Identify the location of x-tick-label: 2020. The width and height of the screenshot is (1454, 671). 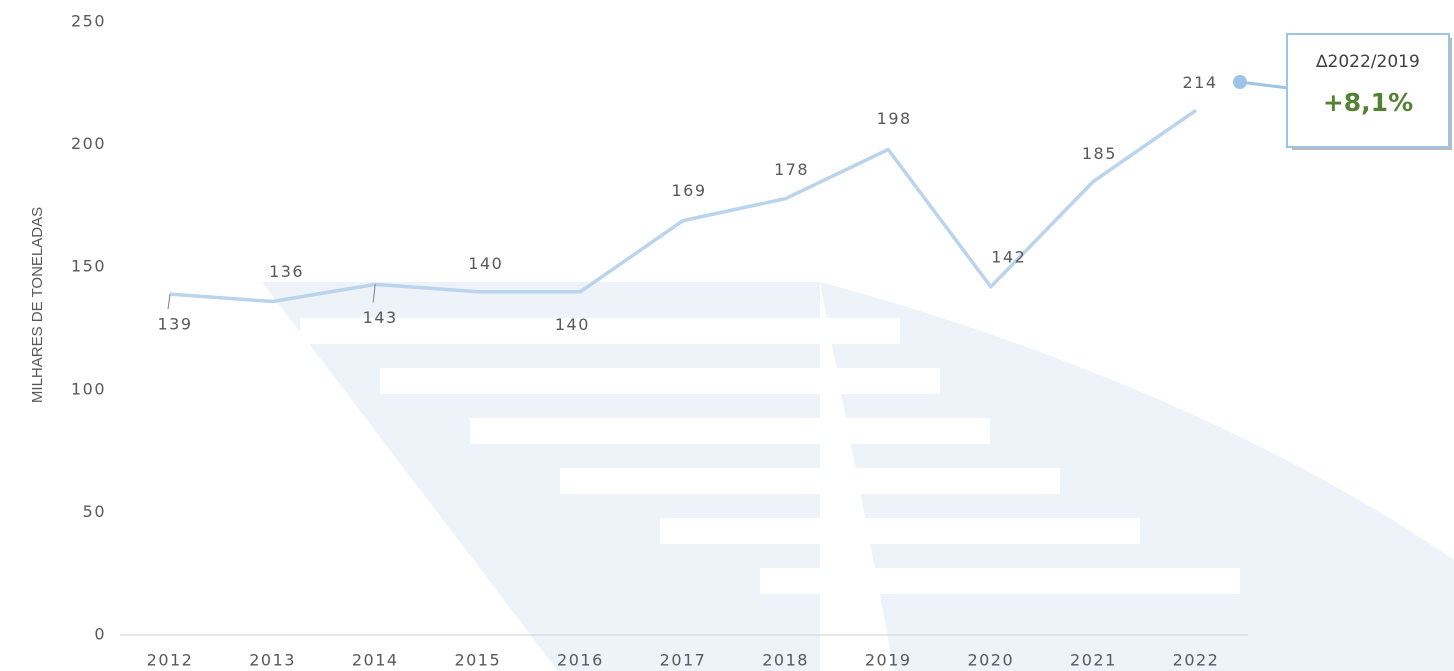
(990, 660).